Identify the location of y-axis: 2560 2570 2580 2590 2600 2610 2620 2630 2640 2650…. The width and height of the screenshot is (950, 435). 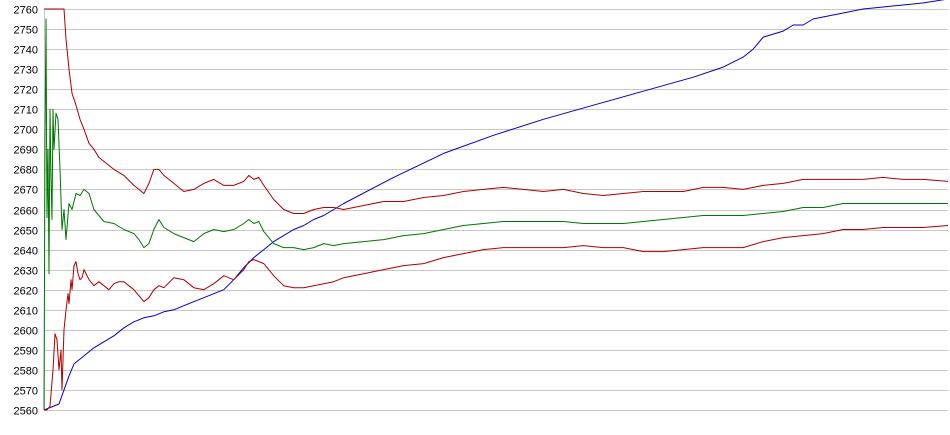
(29, 211).